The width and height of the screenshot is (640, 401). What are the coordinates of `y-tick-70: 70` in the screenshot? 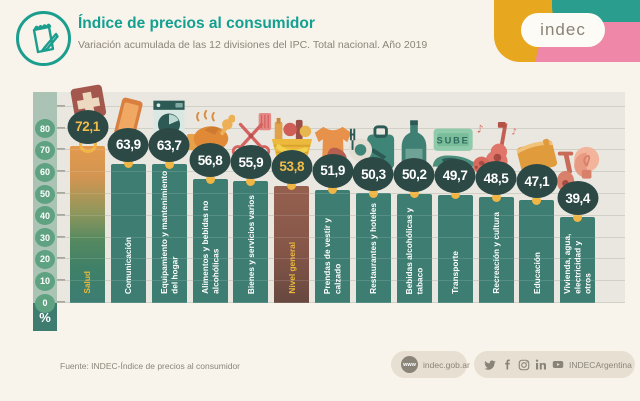 It's located at (45, 150).